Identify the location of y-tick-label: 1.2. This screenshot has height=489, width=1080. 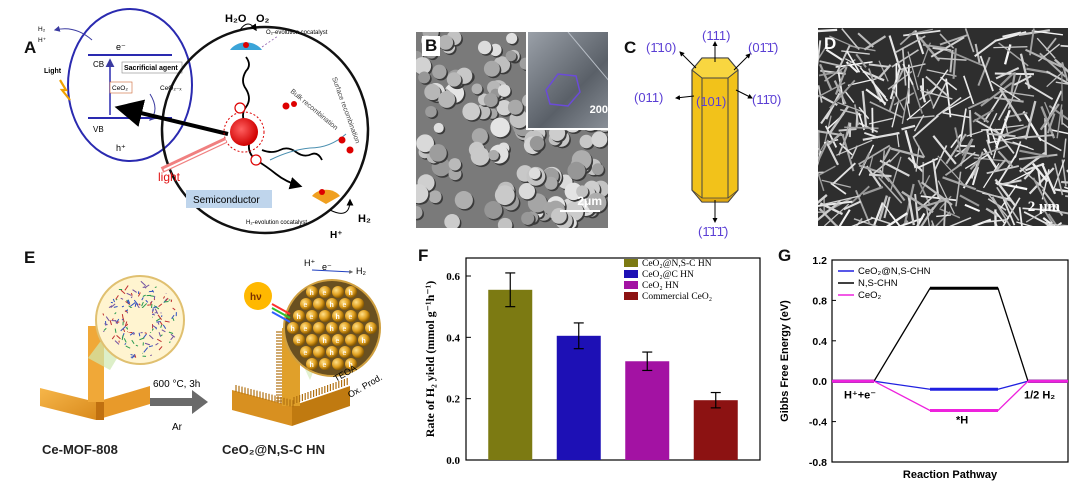
(819, 261).